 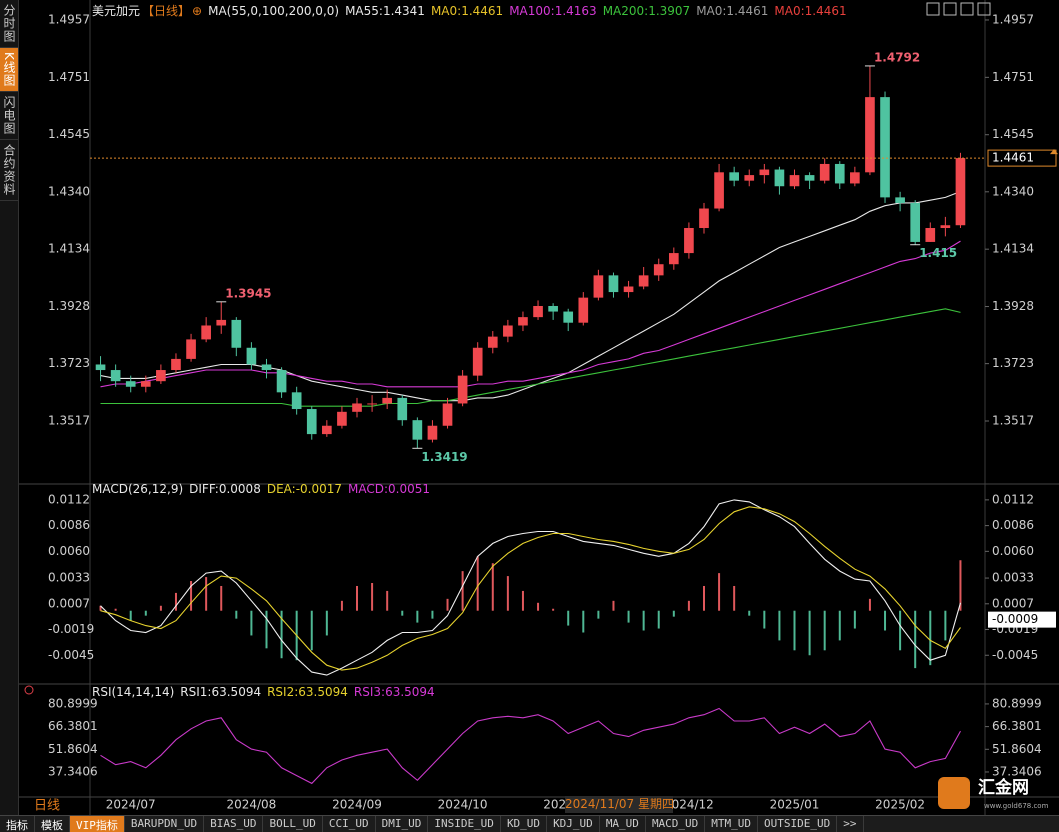 What do you see at coordinates (73, 749) in the screenshot?
I see `y-tick-label: 51.8604` at bounding box center [73, 749].